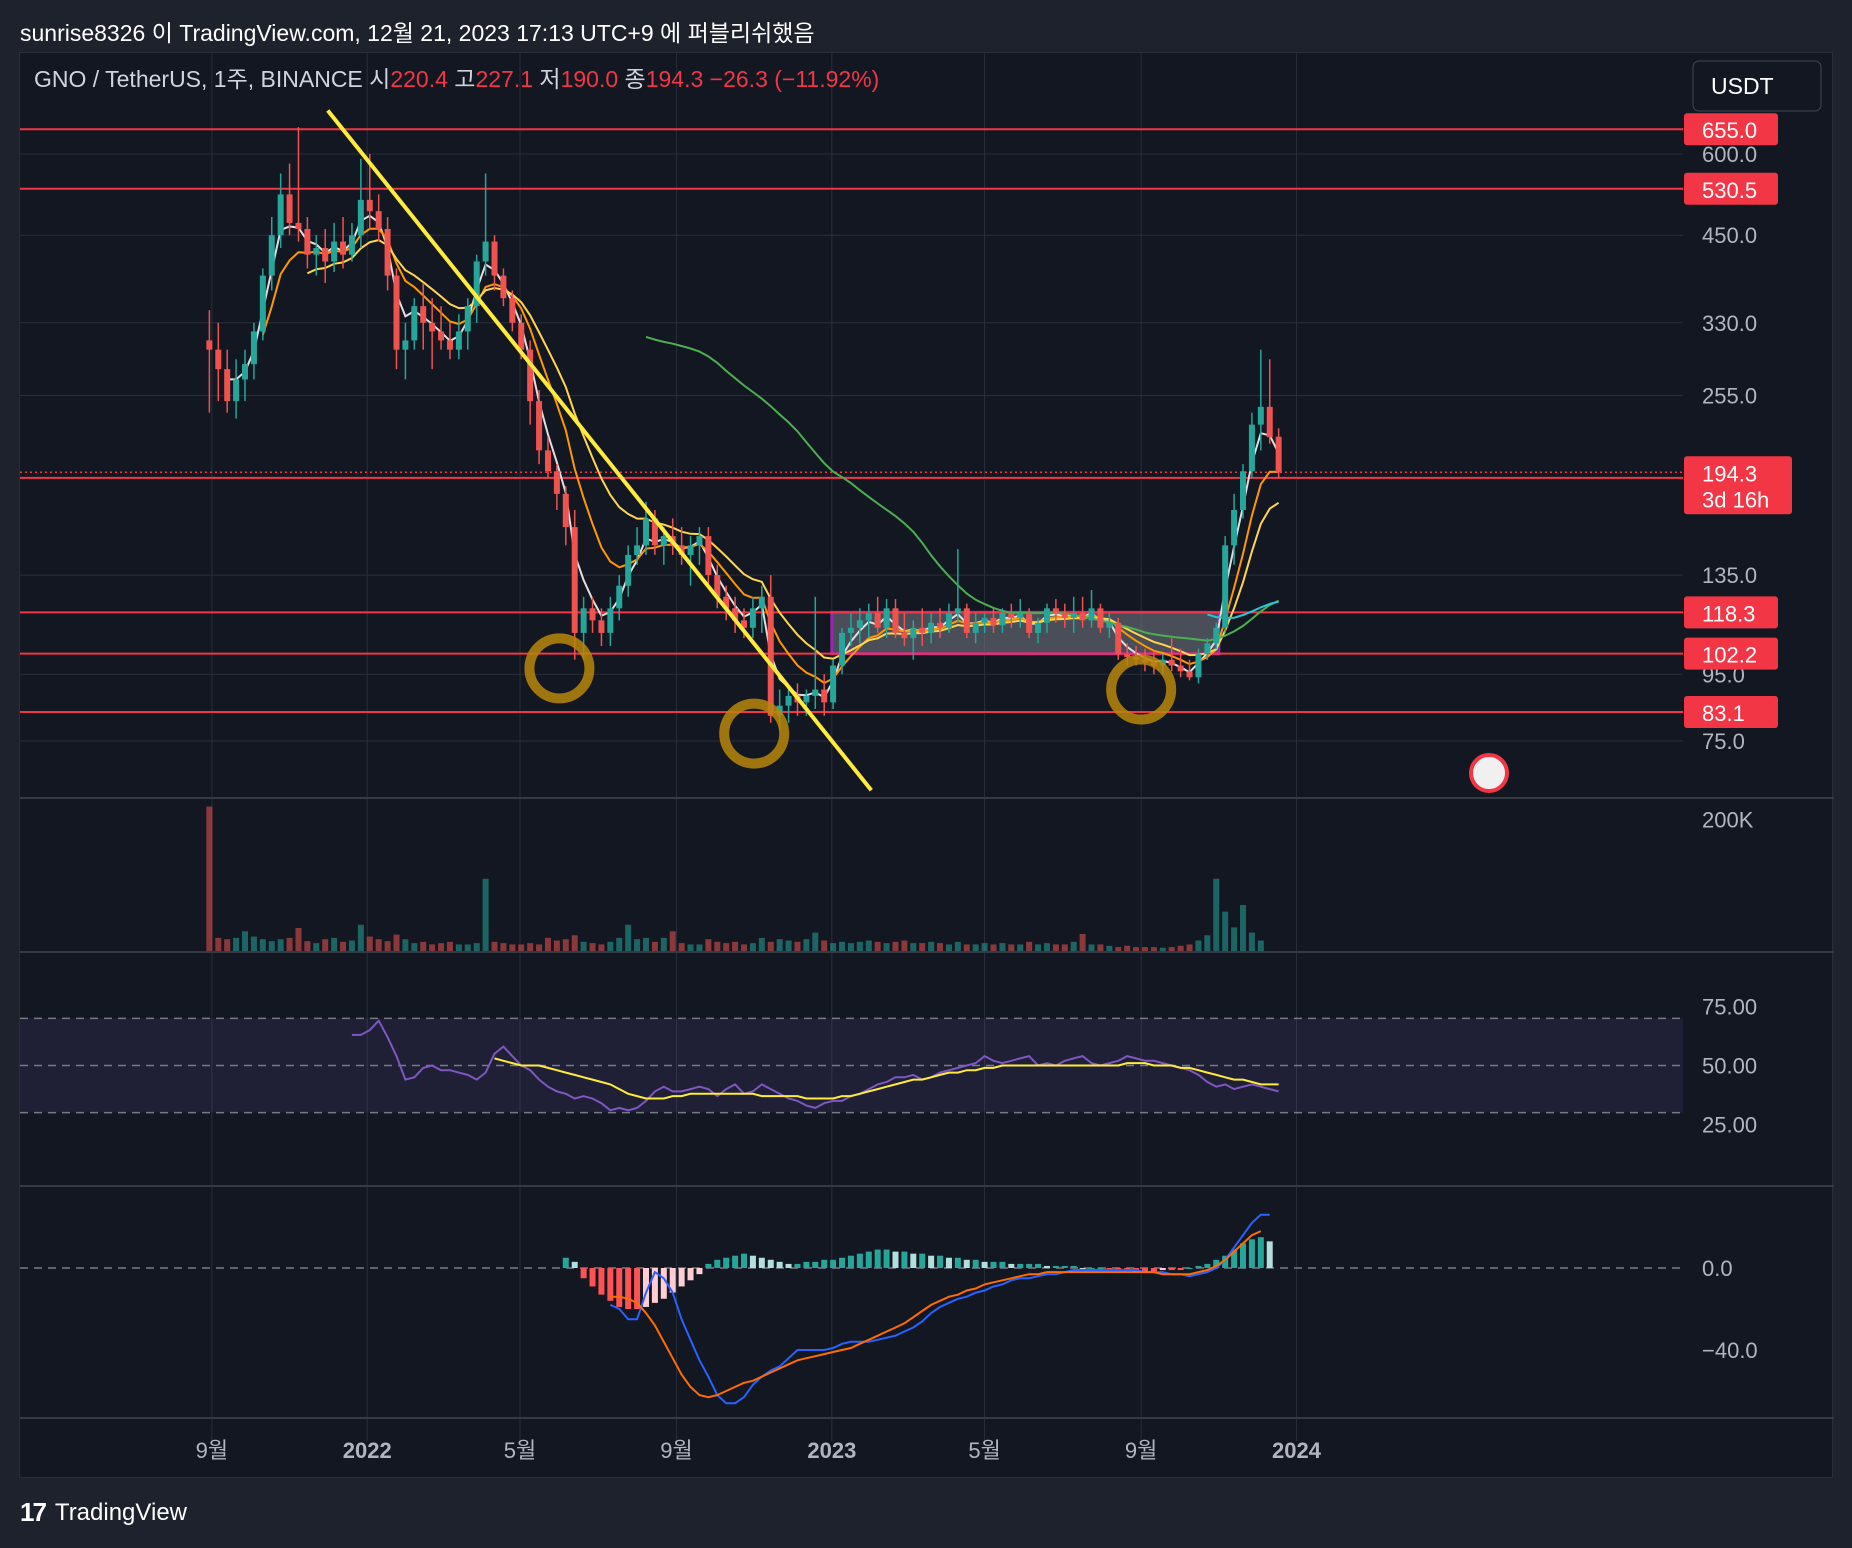 The image size is (1852, 1548). What do you see at coordinates (939, 1309) in the screenshot?
I see `macd-line` at bounding box center [939, 1309].